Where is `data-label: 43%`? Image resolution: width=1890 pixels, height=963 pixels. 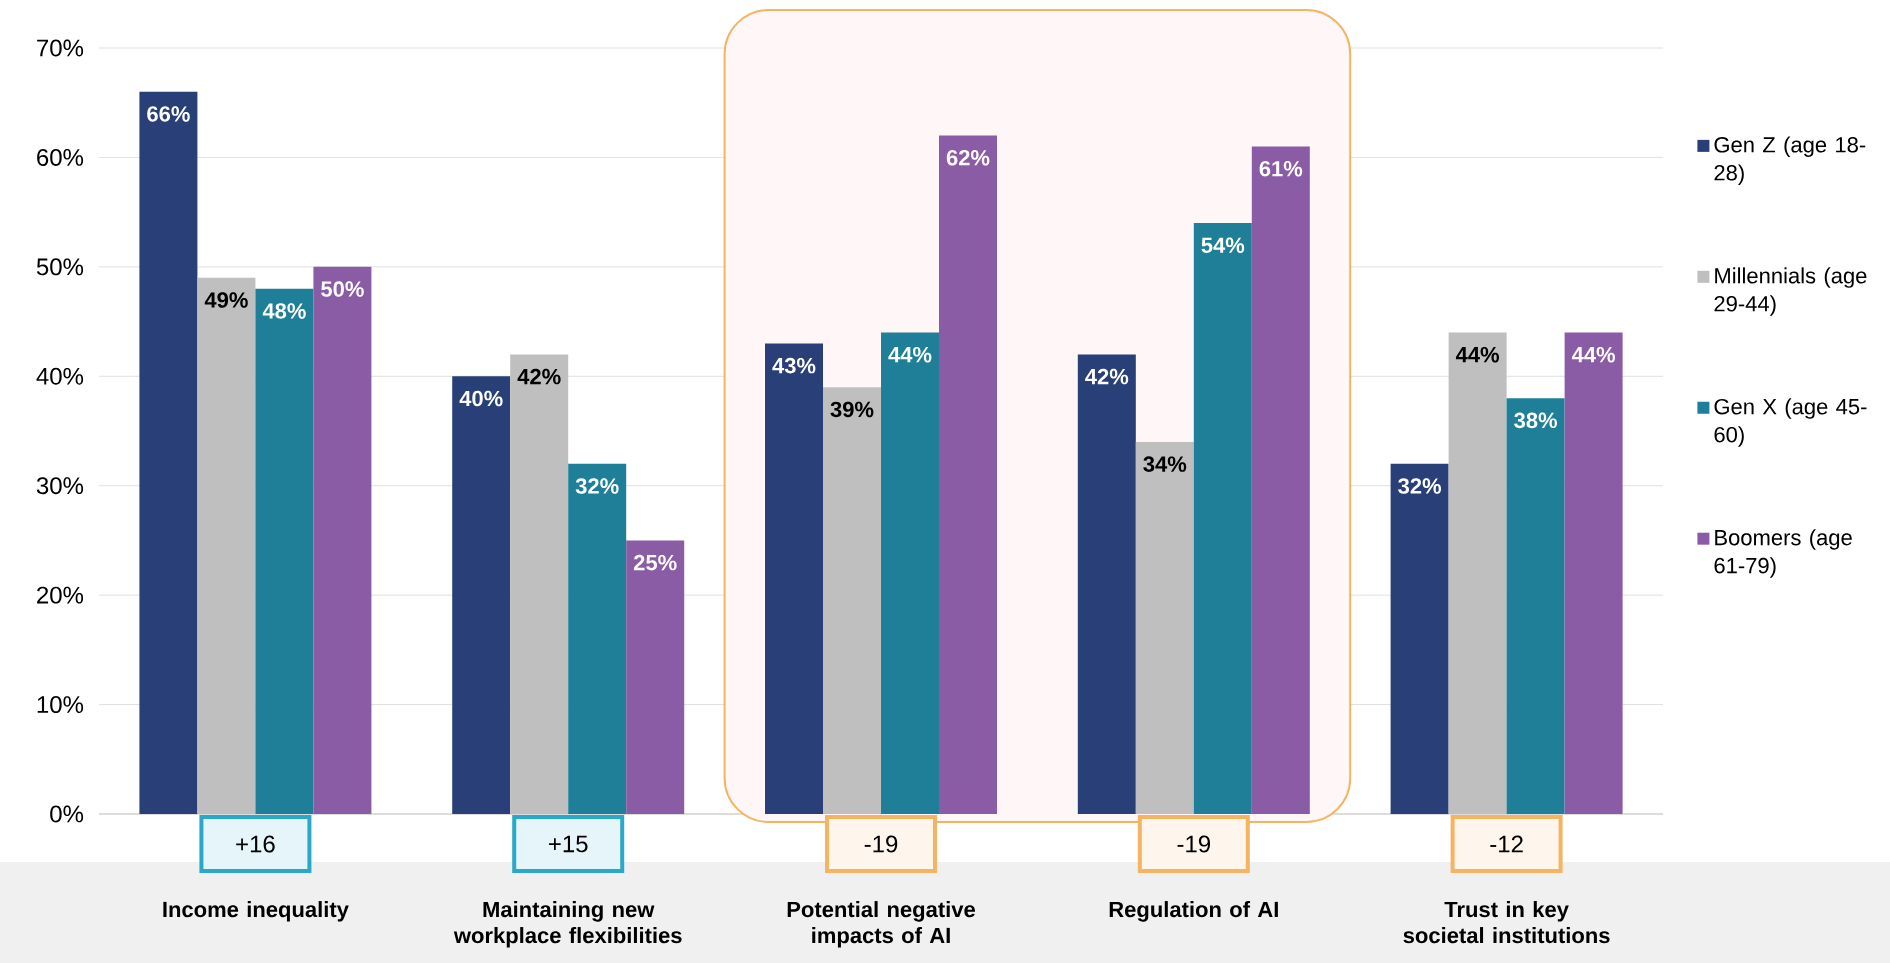 data-label: 43% is located at coordinates (794, 365).